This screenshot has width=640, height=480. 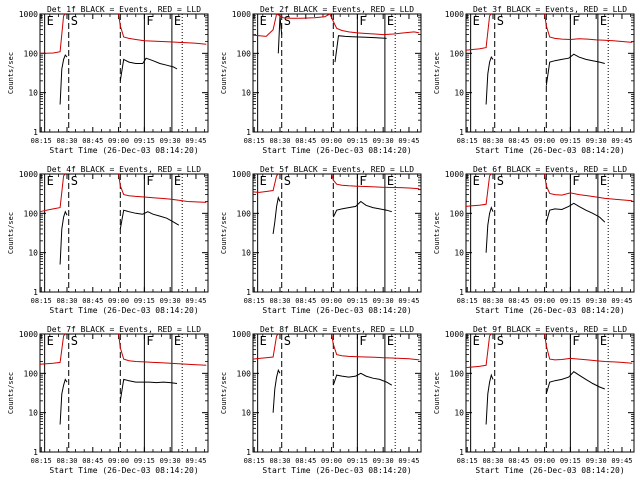 What do you see at coordinates (550, 169) in the screenshot?
I see `panel-title: Det 6f BLACK = Events, RED = LLD` at bounding box center [550, 169].